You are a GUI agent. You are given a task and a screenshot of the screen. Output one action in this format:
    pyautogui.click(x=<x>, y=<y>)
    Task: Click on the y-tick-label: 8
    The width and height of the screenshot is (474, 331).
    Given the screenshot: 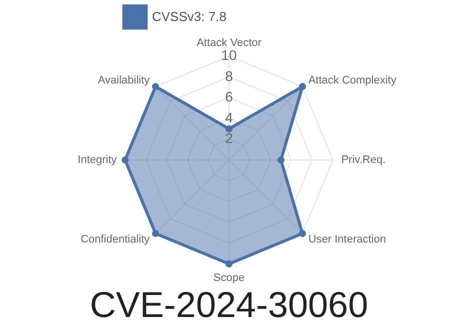 What is the action you would take?
    pyautogui.click(x=229, y=76)
    